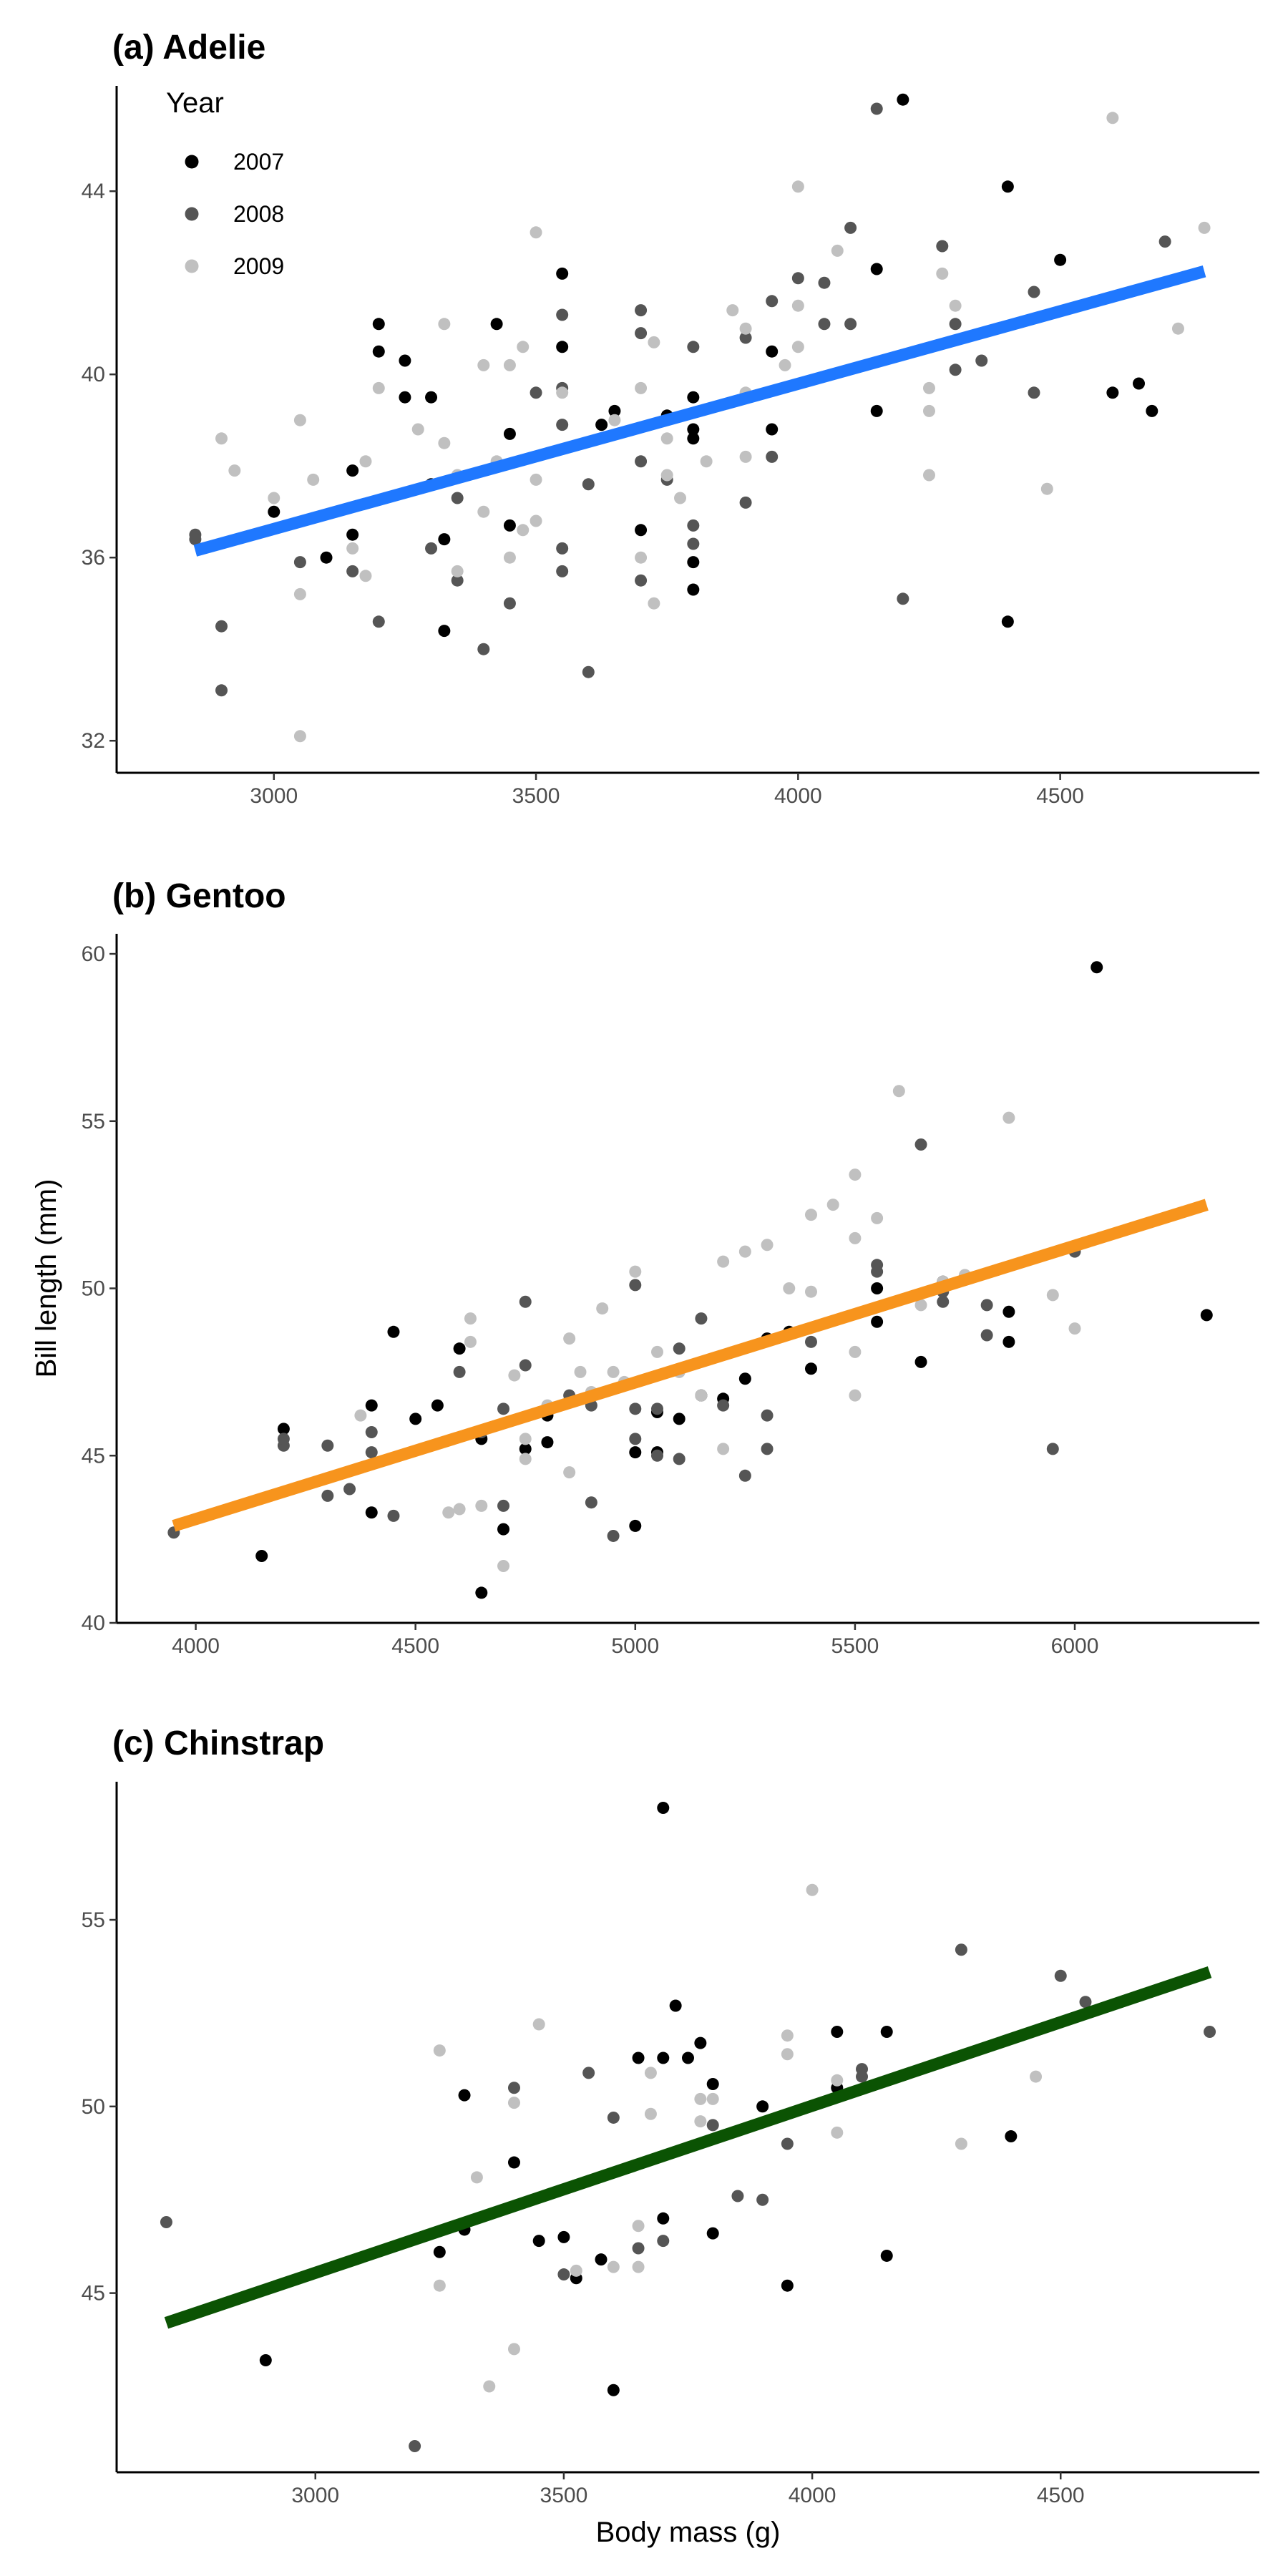  What do you see at coordinates (93, 374) in the screenshot?
I see `y-tick-label: 40` at bounding box center [93, 374].